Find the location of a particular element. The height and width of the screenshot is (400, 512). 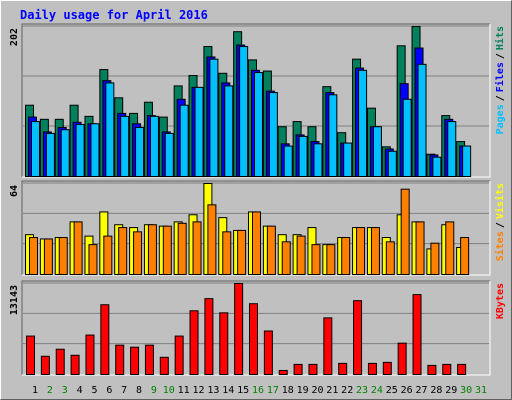

x-tick-label: 13 is located at coordinates (213, 390).